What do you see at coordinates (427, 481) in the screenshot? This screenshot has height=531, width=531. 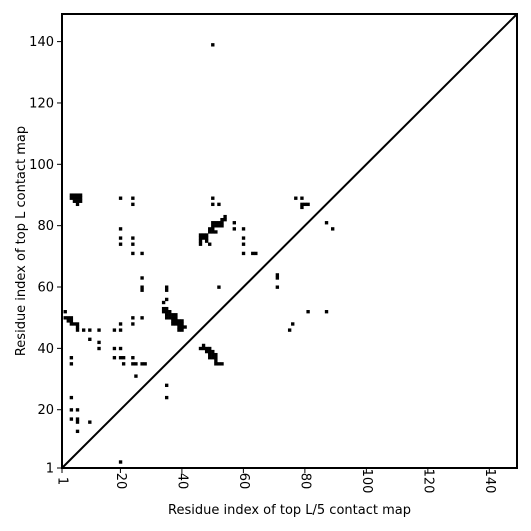 I see `x-tick-label: 120` at bounding box center [427, 481].